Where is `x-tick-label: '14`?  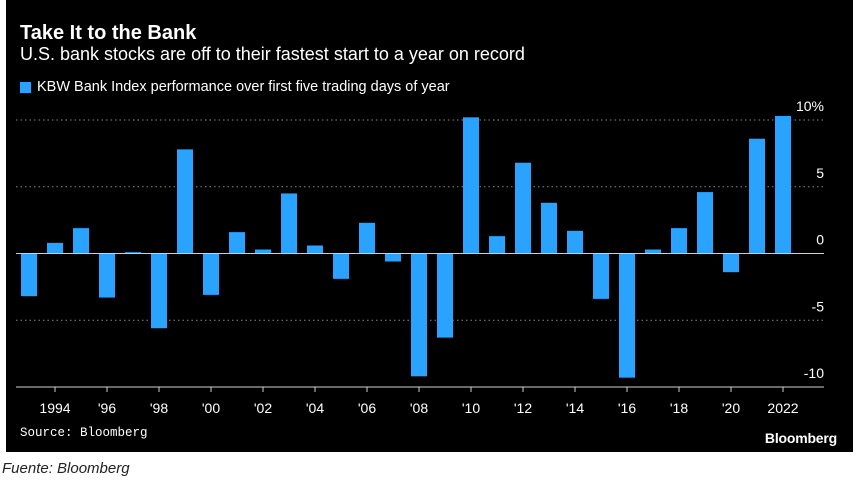 x-tick-label: '14 is located at coordinates (575, 408).